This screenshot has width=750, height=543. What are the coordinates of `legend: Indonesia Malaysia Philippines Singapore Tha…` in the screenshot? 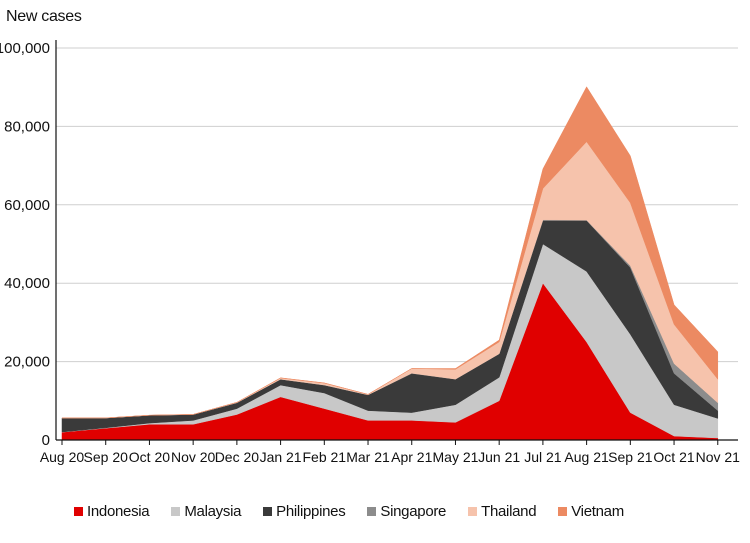 It's located at (404, 511).